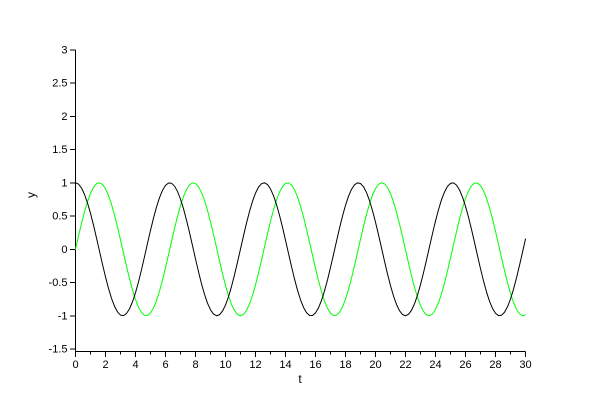 This screenshot has width=600, height=400. I want to click on x-tick-label: 18, so click(345, 365).